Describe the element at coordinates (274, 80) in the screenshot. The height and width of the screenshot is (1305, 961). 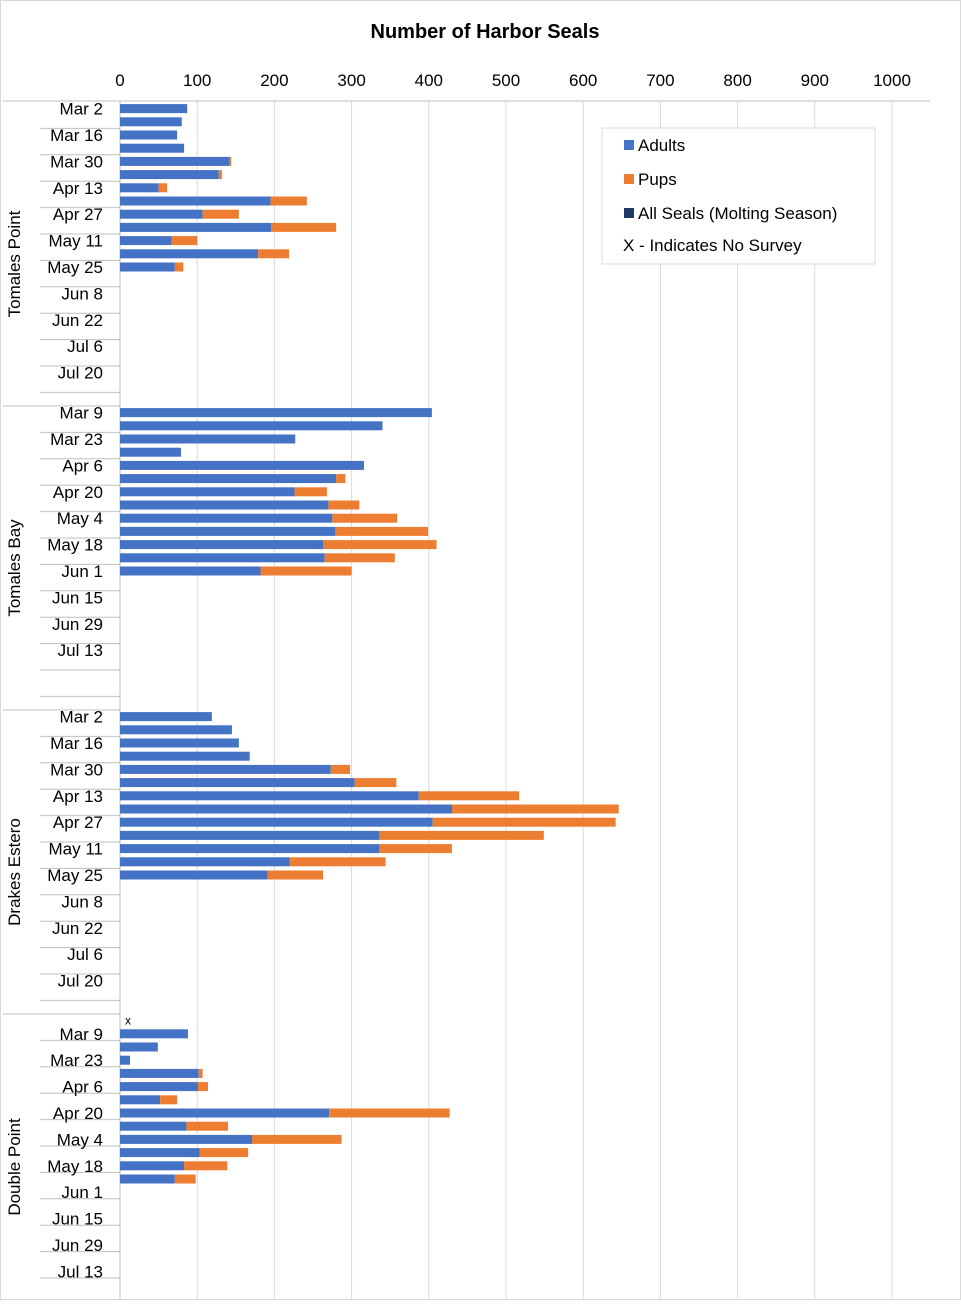
I see `x-tick-label: 200` at that location.